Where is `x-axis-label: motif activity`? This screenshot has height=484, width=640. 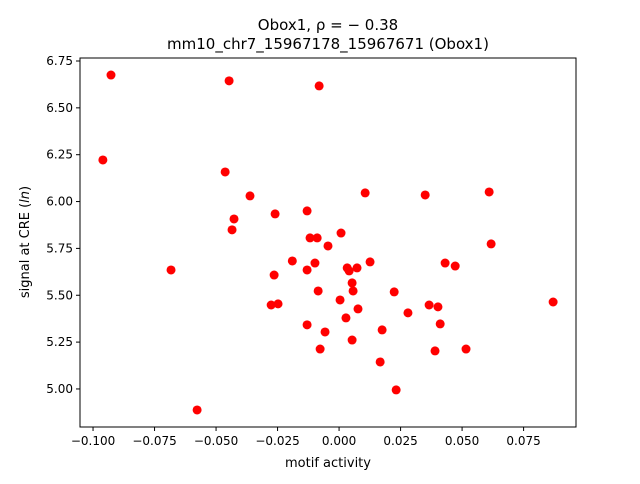 x-axis-label: motif activity is located at coordinates (328, 463).